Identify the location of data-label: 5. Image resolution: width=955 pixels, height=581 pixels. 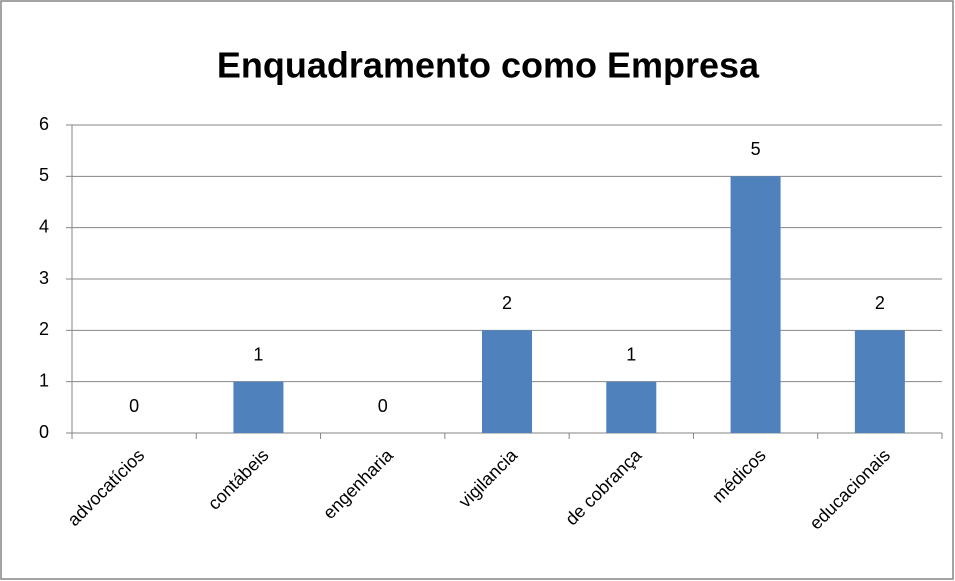
(756, 149).